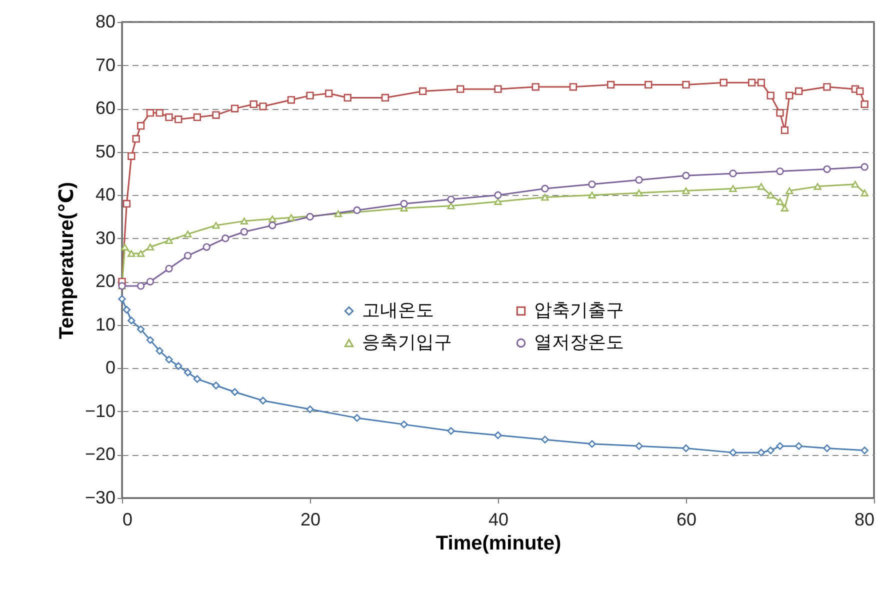  I want to click on legend-label: 압축기출구, so click(579, 310).